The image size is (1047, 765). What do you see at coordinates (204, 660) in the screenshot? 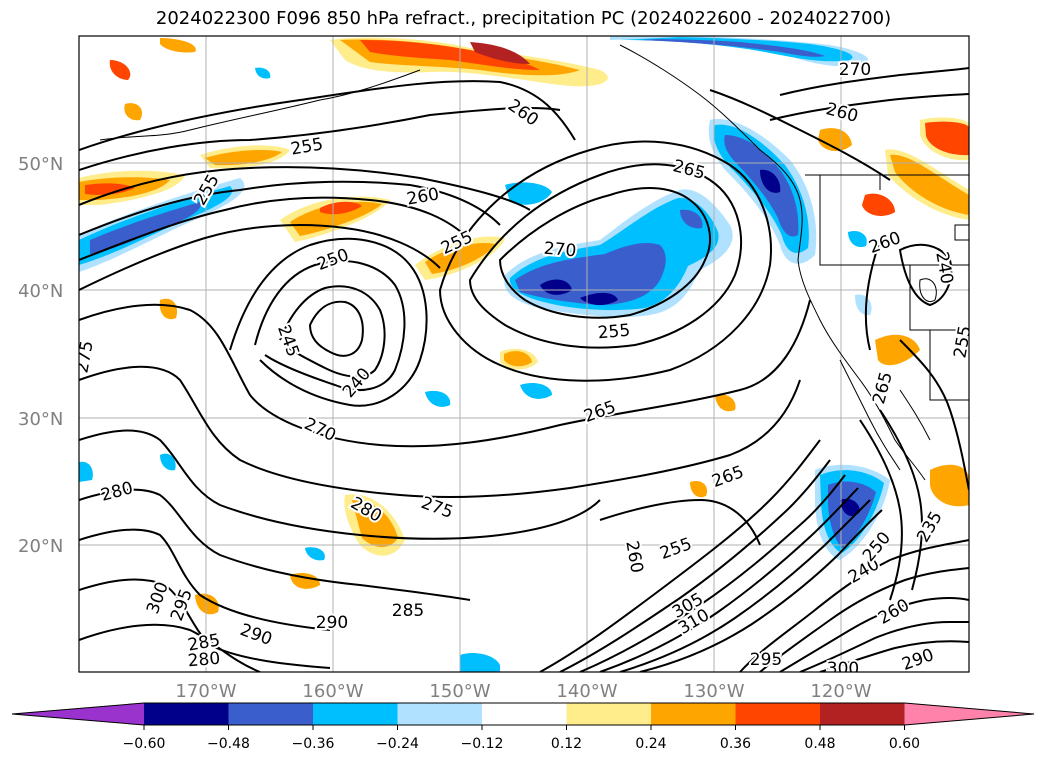
I see `contour-label: 280` at bounding box center [204, 660].